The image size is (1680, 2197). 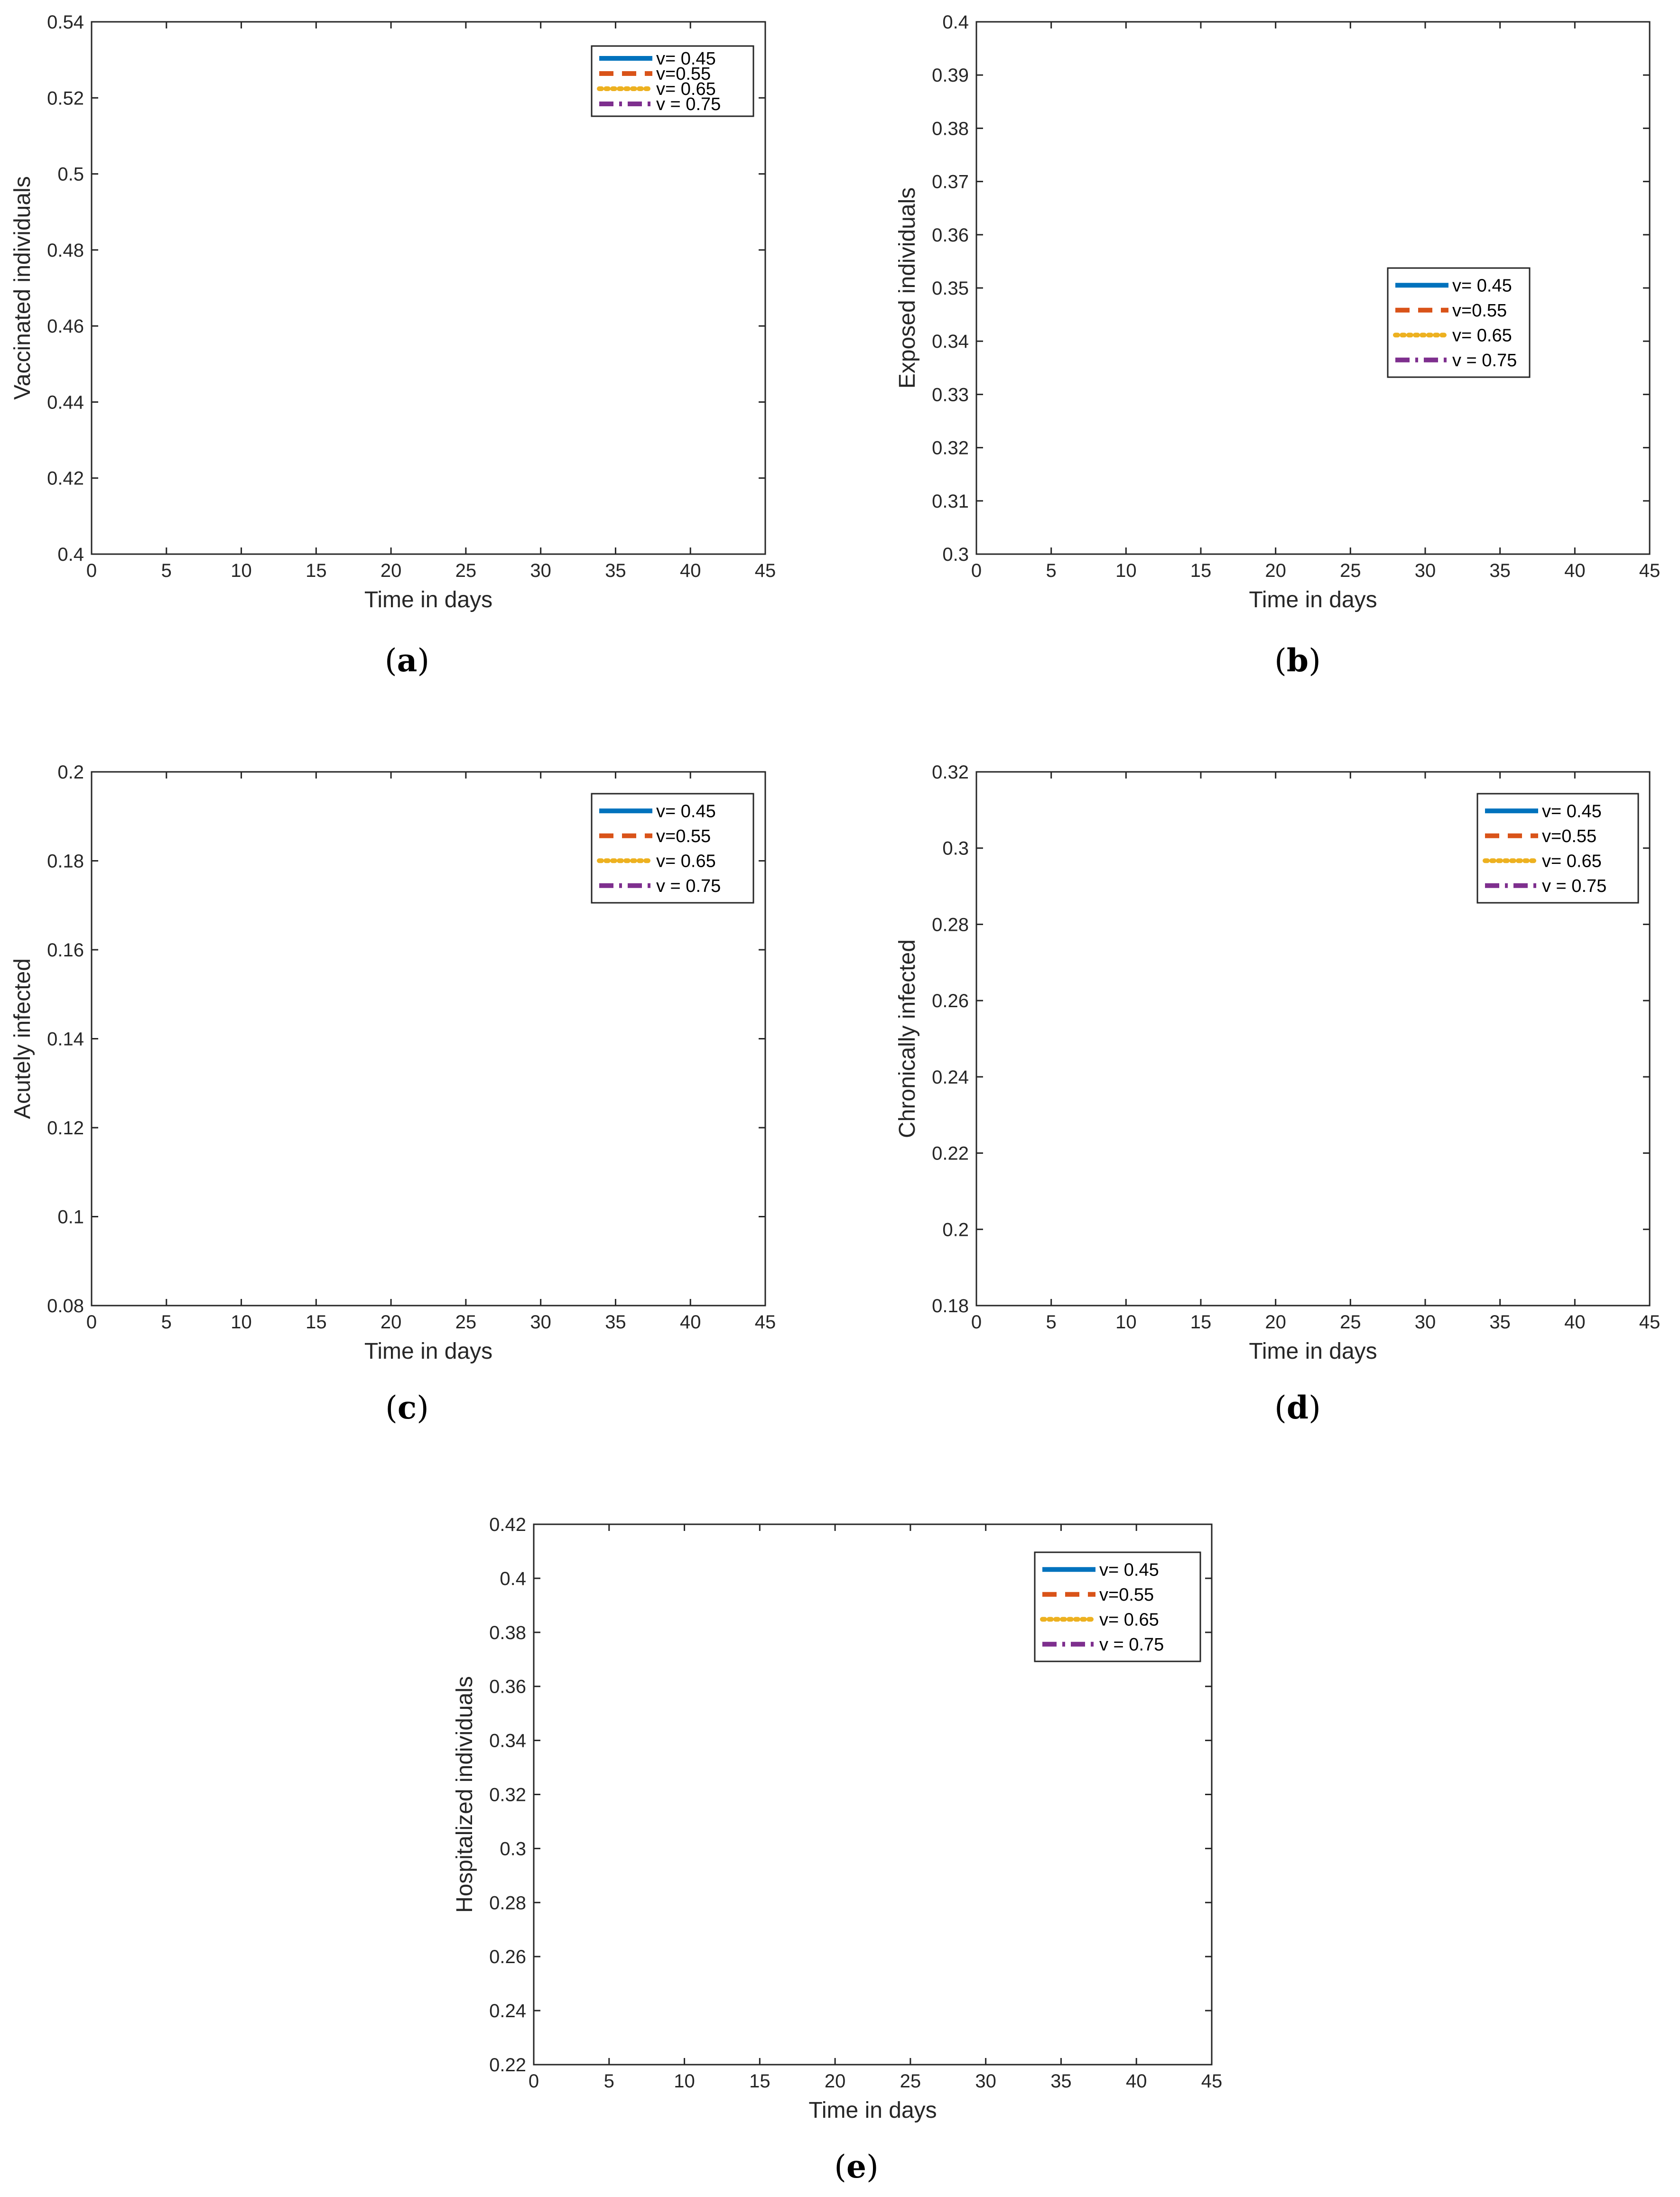 What do you see at coordinates (1297, 660) in the screenshot?
I see `panel-caption: (b)` at bounding box center [1297, 660].